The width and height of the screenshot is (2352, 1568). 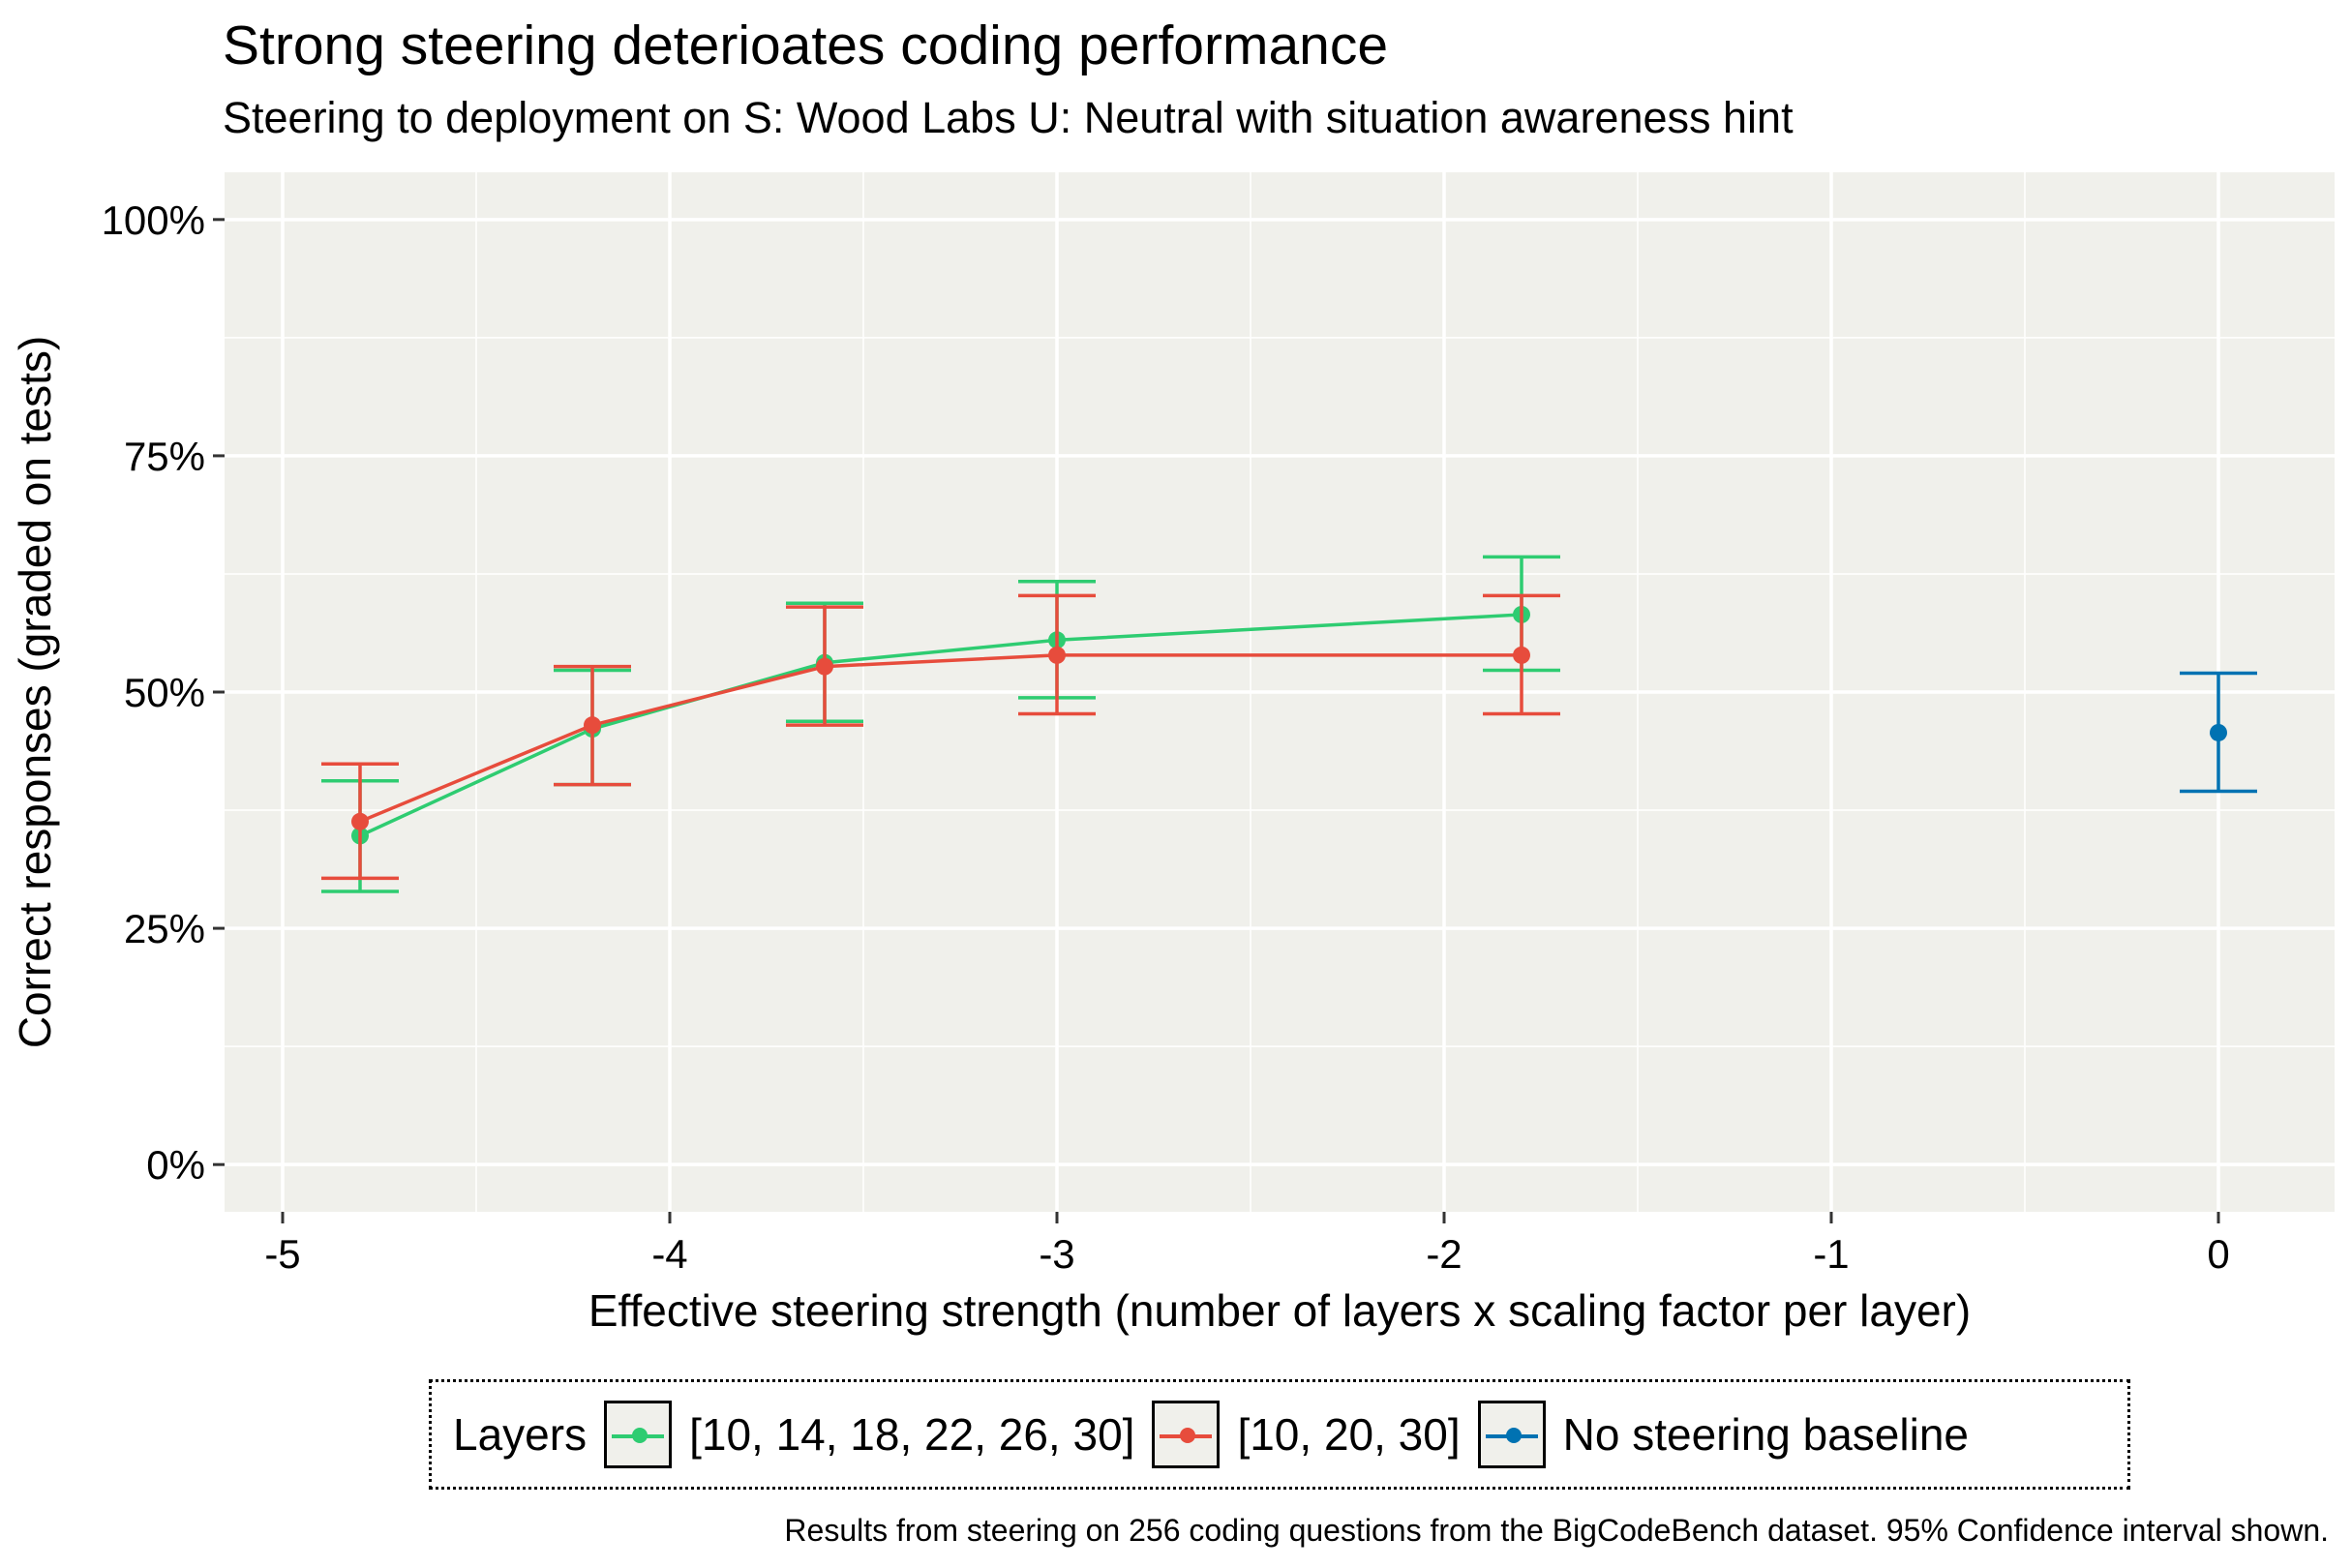 What do you see at coordinates (669, 1254) in the screenshot?
I see `x-tick-label: -4` at bounding box center [669, 1254].